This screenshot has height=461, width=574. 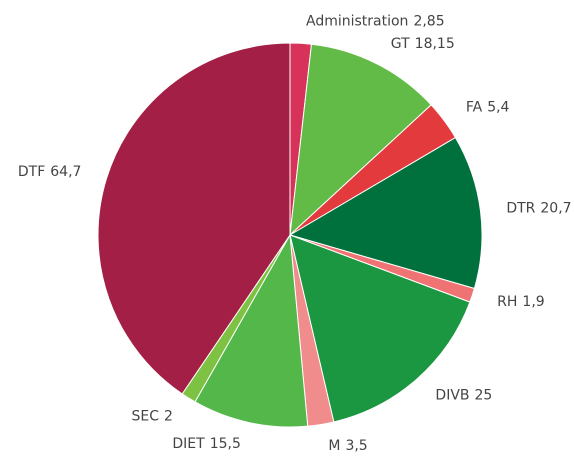 What do you see at coordinates (206, 444) in the screenshot?
I see `slice-label: DIET 15,5` at bounding box center [206, 444].